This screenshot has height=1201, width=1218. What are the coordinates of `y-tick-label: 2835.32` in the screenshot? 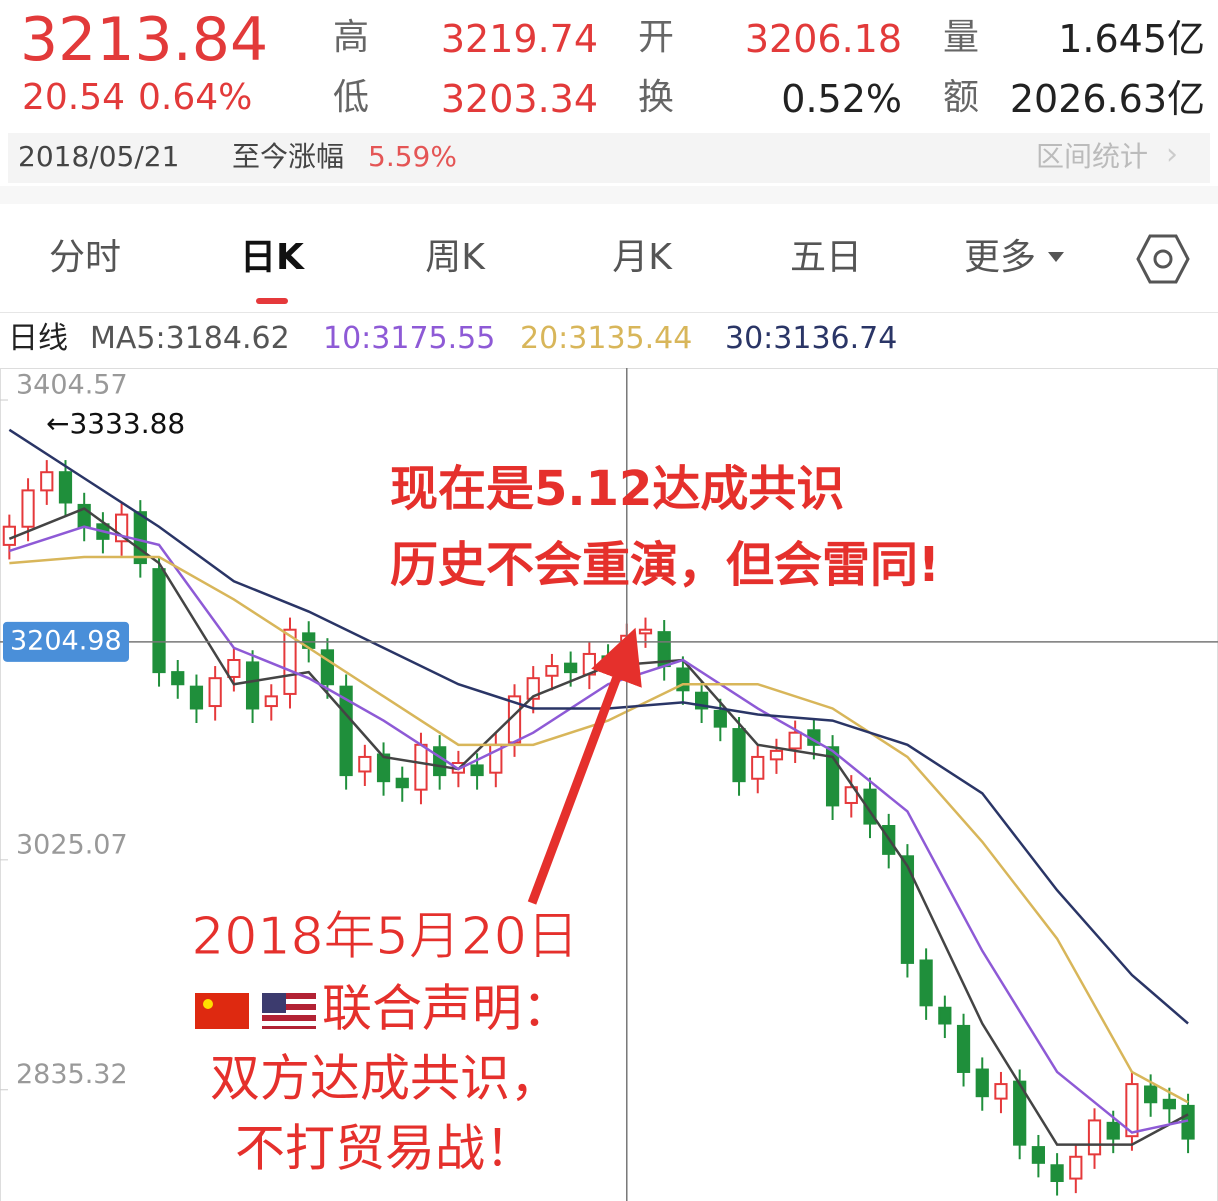 It's located at (72, 1074).